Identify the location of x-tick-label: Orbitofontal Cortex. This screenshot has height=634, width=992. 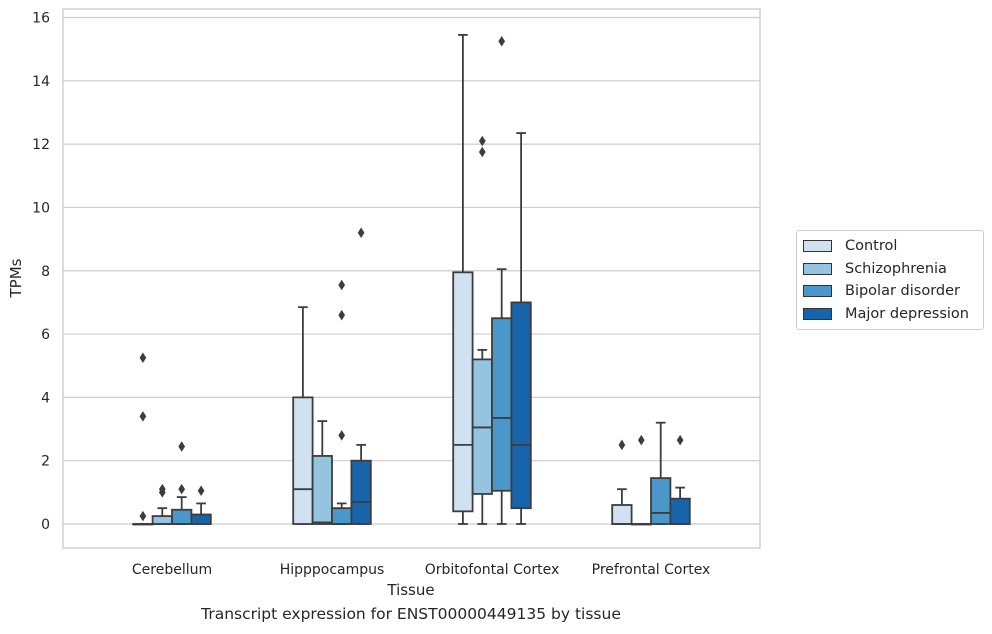
(492, 570).